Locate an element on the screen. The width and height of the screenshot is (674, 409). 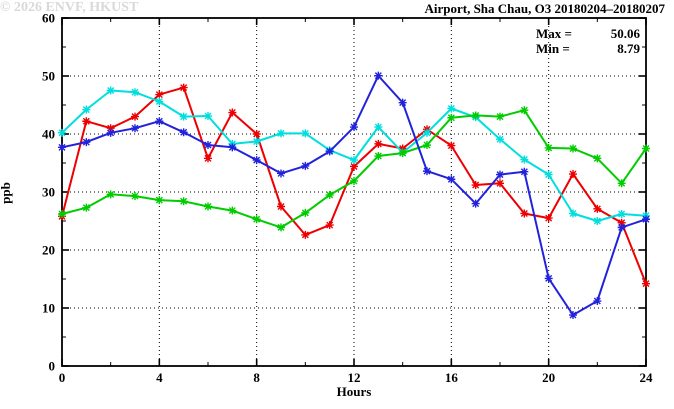
x-tick-label: 8 is located at coordinates (256, 377).